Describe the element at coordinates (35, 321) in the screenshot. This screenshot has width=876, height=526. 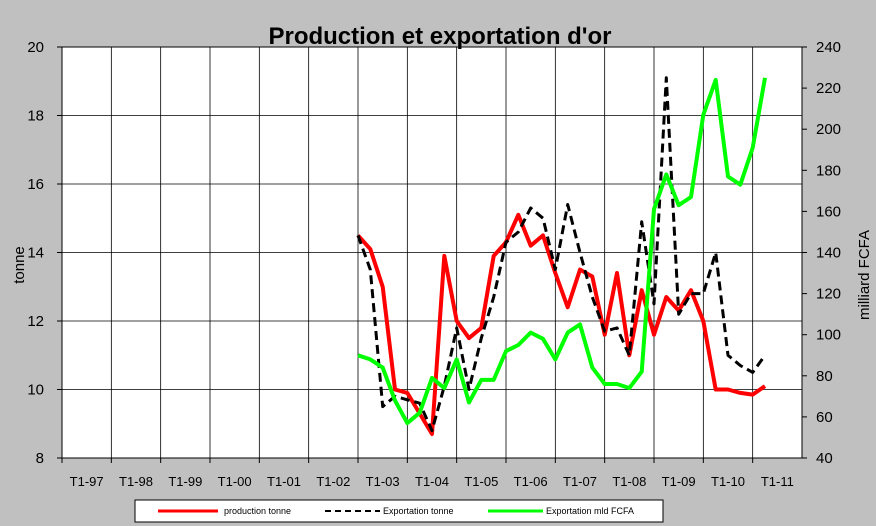
I see `y-left-tick-label: 12` at that location.